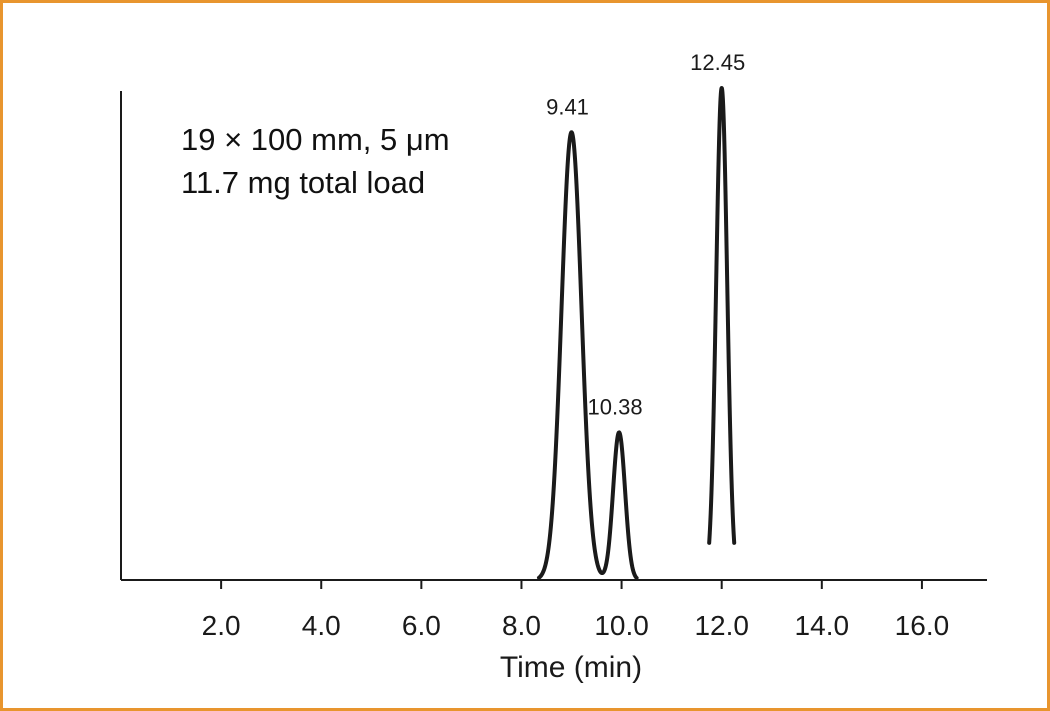 The image size is (1050, 711). What do you see at coordinates (822, 625) in the screenshot?
I see `x-tick-label: 14.0` at bounding box center [822, 625].